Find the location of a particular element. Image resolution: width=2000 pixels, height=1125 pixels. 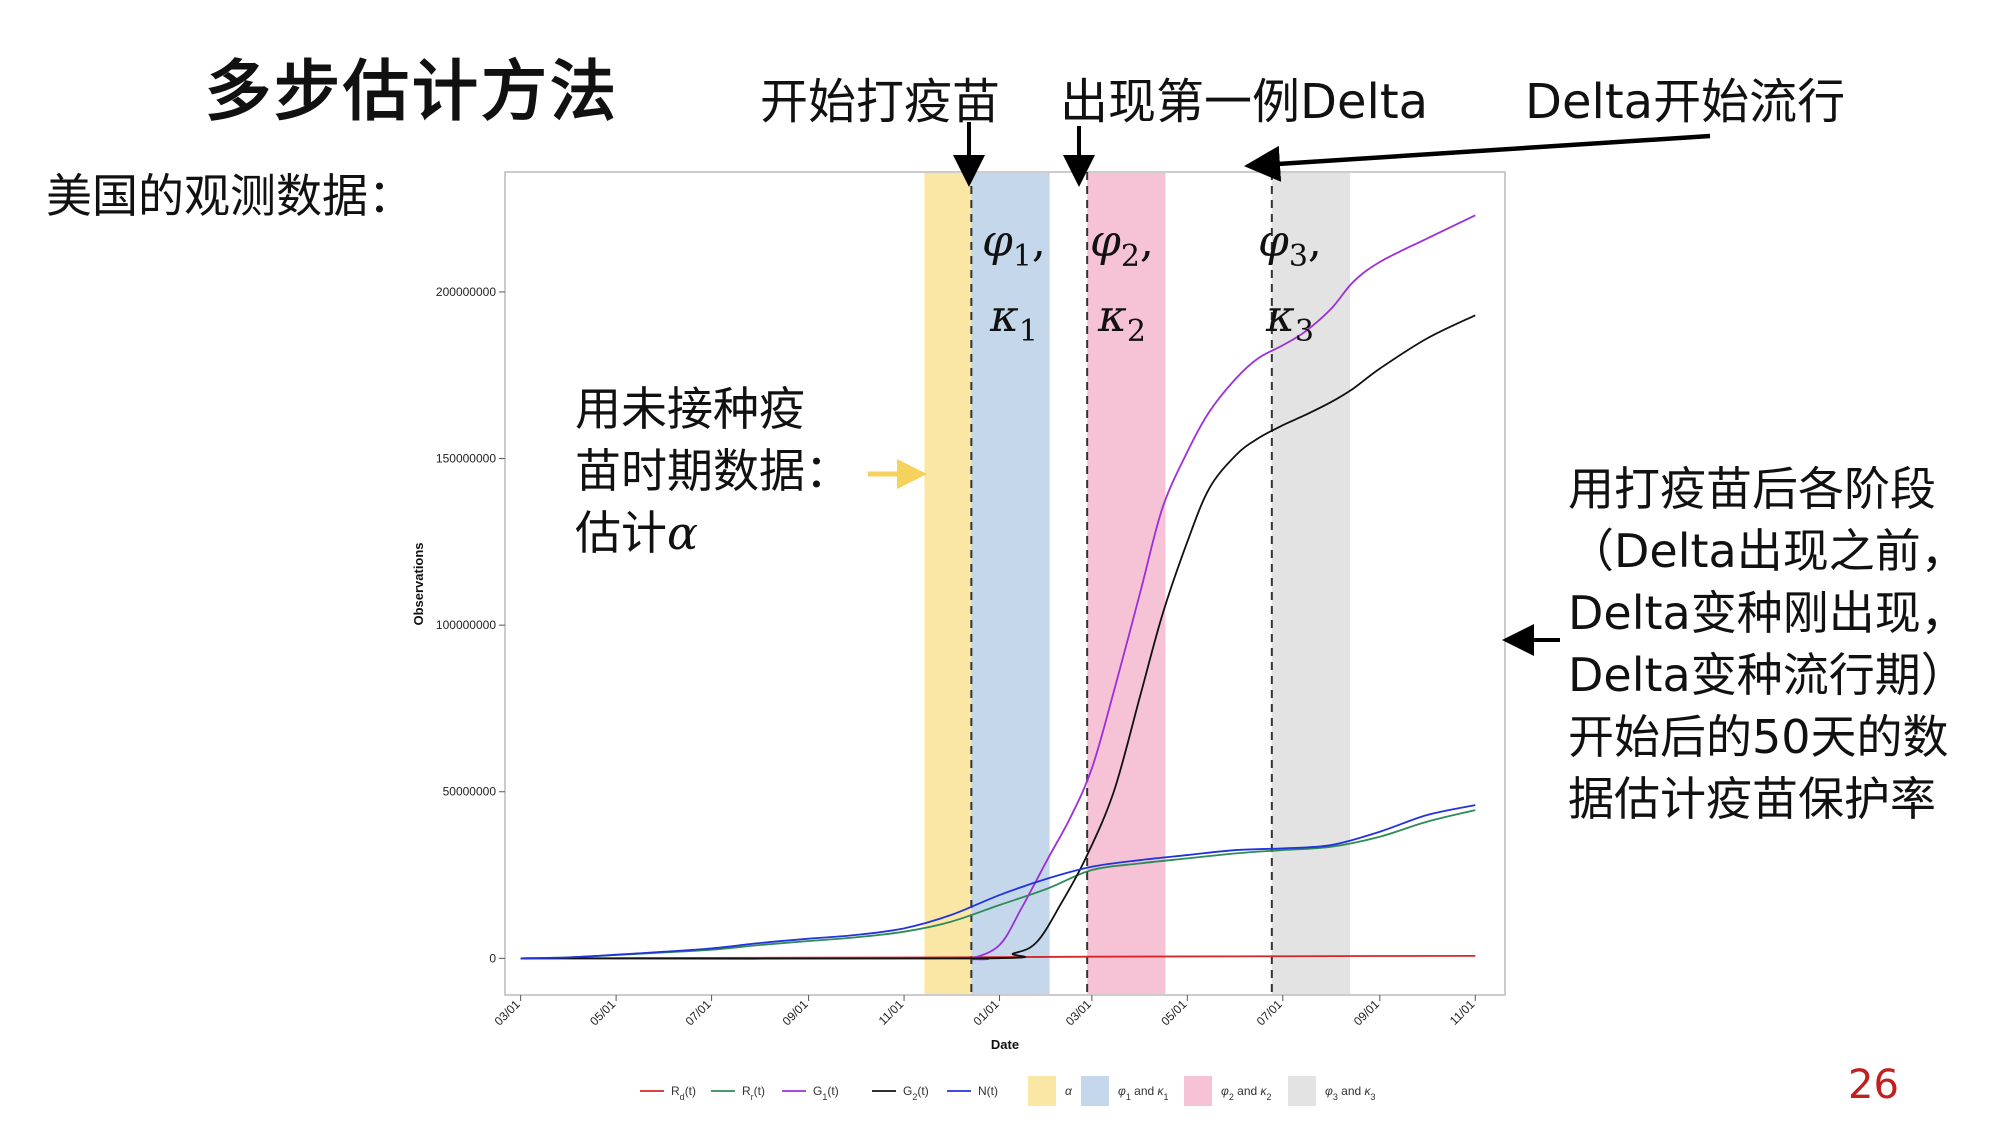

right-note-line-3: Delta变种刚出现， is located at coordinates (1767, 613).